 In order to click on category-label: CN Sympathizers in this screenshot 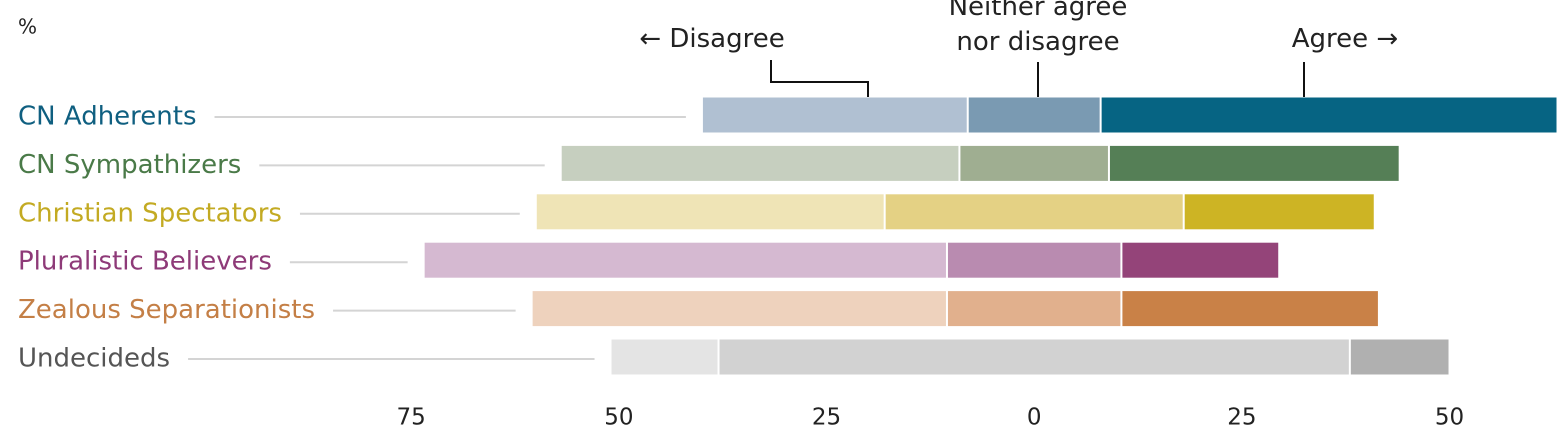, I will do `click(129, 165)`.